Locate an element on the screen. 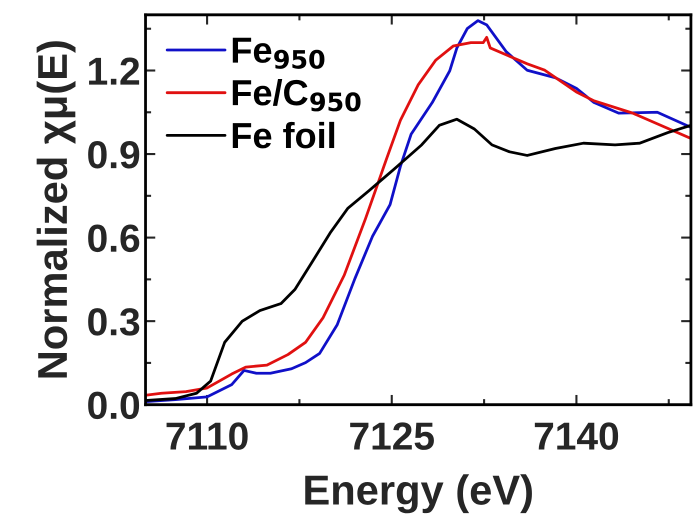 The height and width of the screenshot is (529, 693). x-axis-title: Energy (eV) is located at coordinates (418, 494).